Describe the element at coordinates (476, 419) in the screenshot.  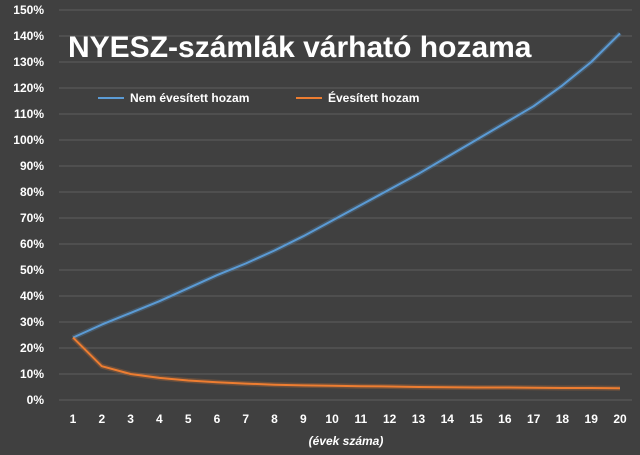
I see `x-tick-label: 15` at that location.